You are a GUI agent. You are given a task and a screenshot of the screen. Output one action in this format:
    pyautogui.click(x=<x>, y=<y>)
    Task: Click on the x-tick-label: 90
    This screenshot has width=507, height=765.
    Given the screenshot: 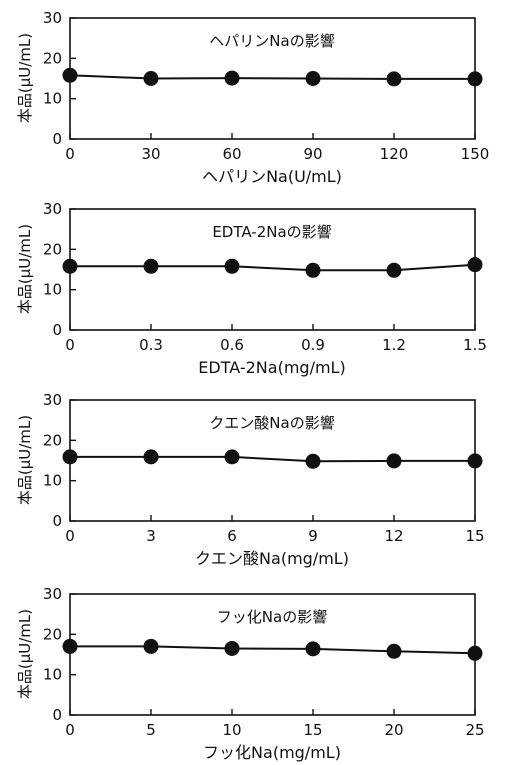 What is the action you would take?
    pyautogui.click(x=312, y=154)
    